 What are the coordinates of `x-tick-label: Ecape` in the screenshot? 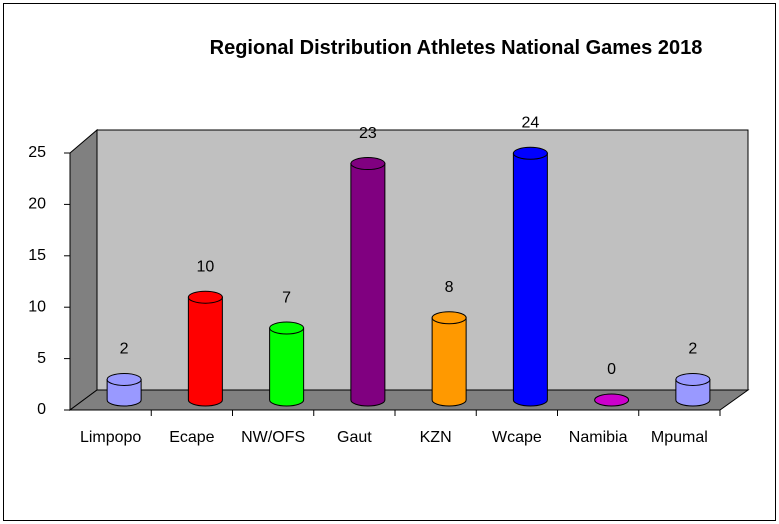 It's located at (191, 437).